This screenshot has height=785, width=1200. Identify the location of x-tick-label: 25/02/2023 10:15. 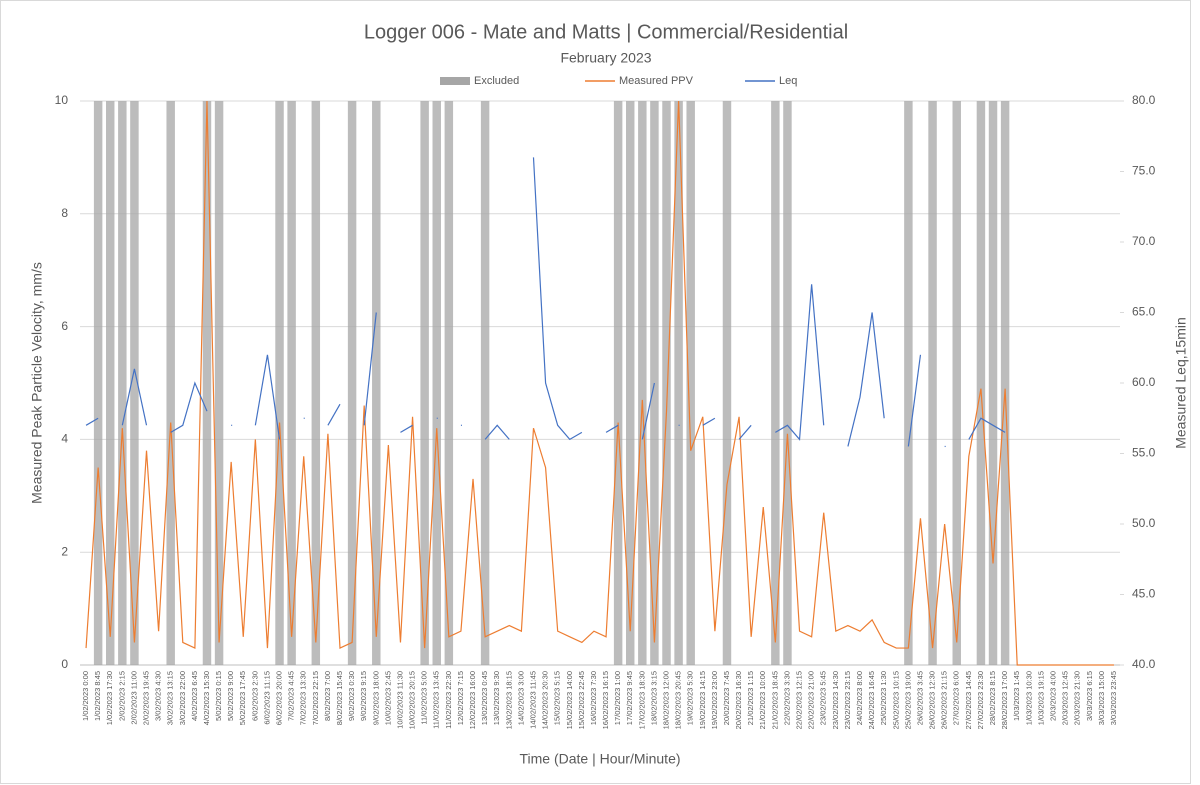
(895, 700).